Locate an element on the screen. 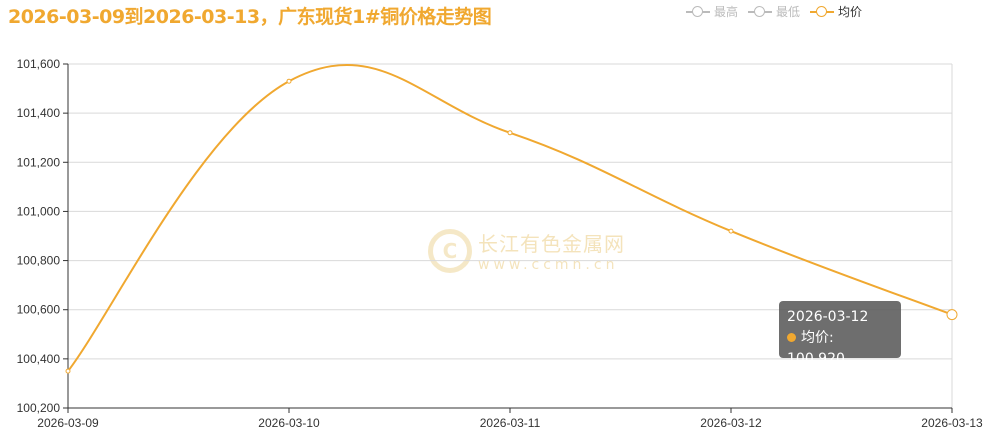 The height and width of the screenshot is (434, 992). watermark-name: 长江有色金属网 is located at coordinates (551, 244).